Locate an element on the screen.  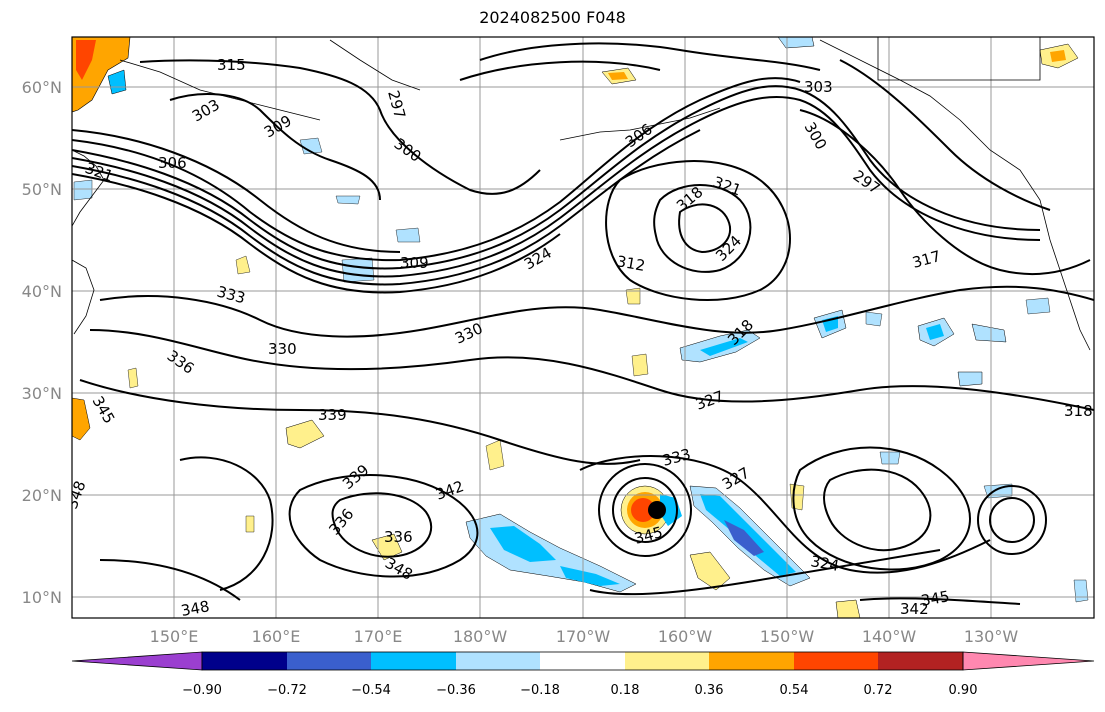
shade-patch-l is located at coordinates (633, 296).